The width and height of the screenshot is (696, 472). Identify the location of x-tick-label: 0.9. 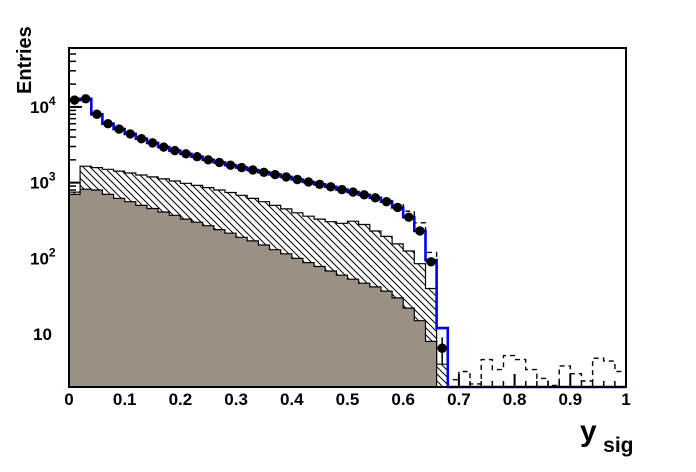
(570, 399).